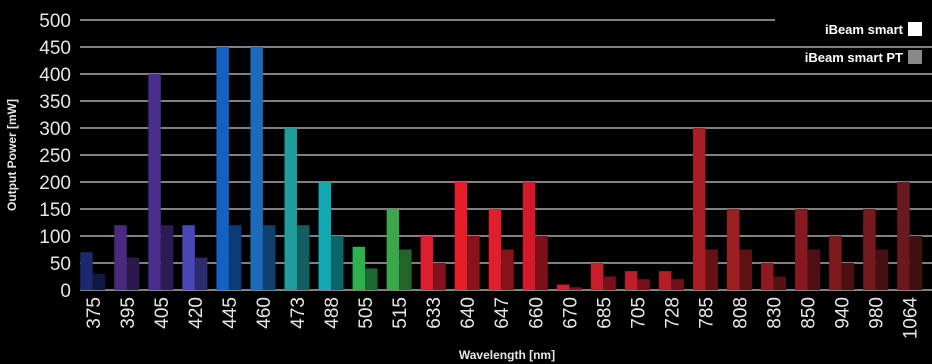  I want to click on x-tick-label: 785, so click(706, 313).